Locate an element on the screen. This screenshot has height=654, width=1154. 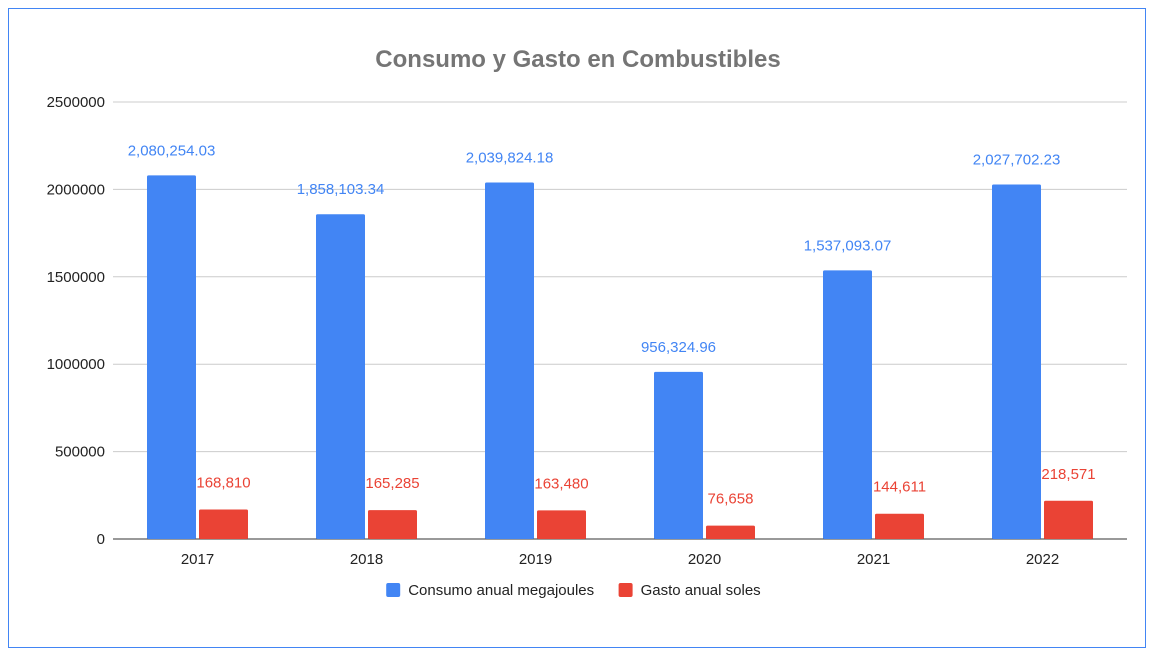
data-label: 76,658 is located at coordinates (731, 499).